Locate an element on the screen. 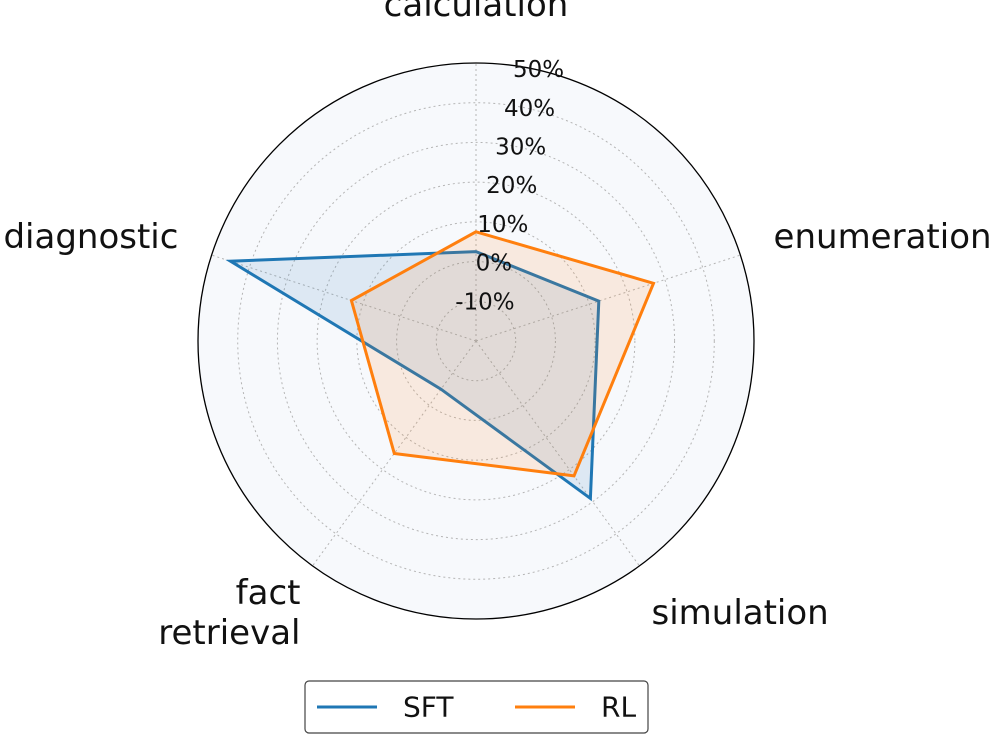 This screenshot has width=997, height=742. r-tick-label: 10% is located at coordinates (502, 225).